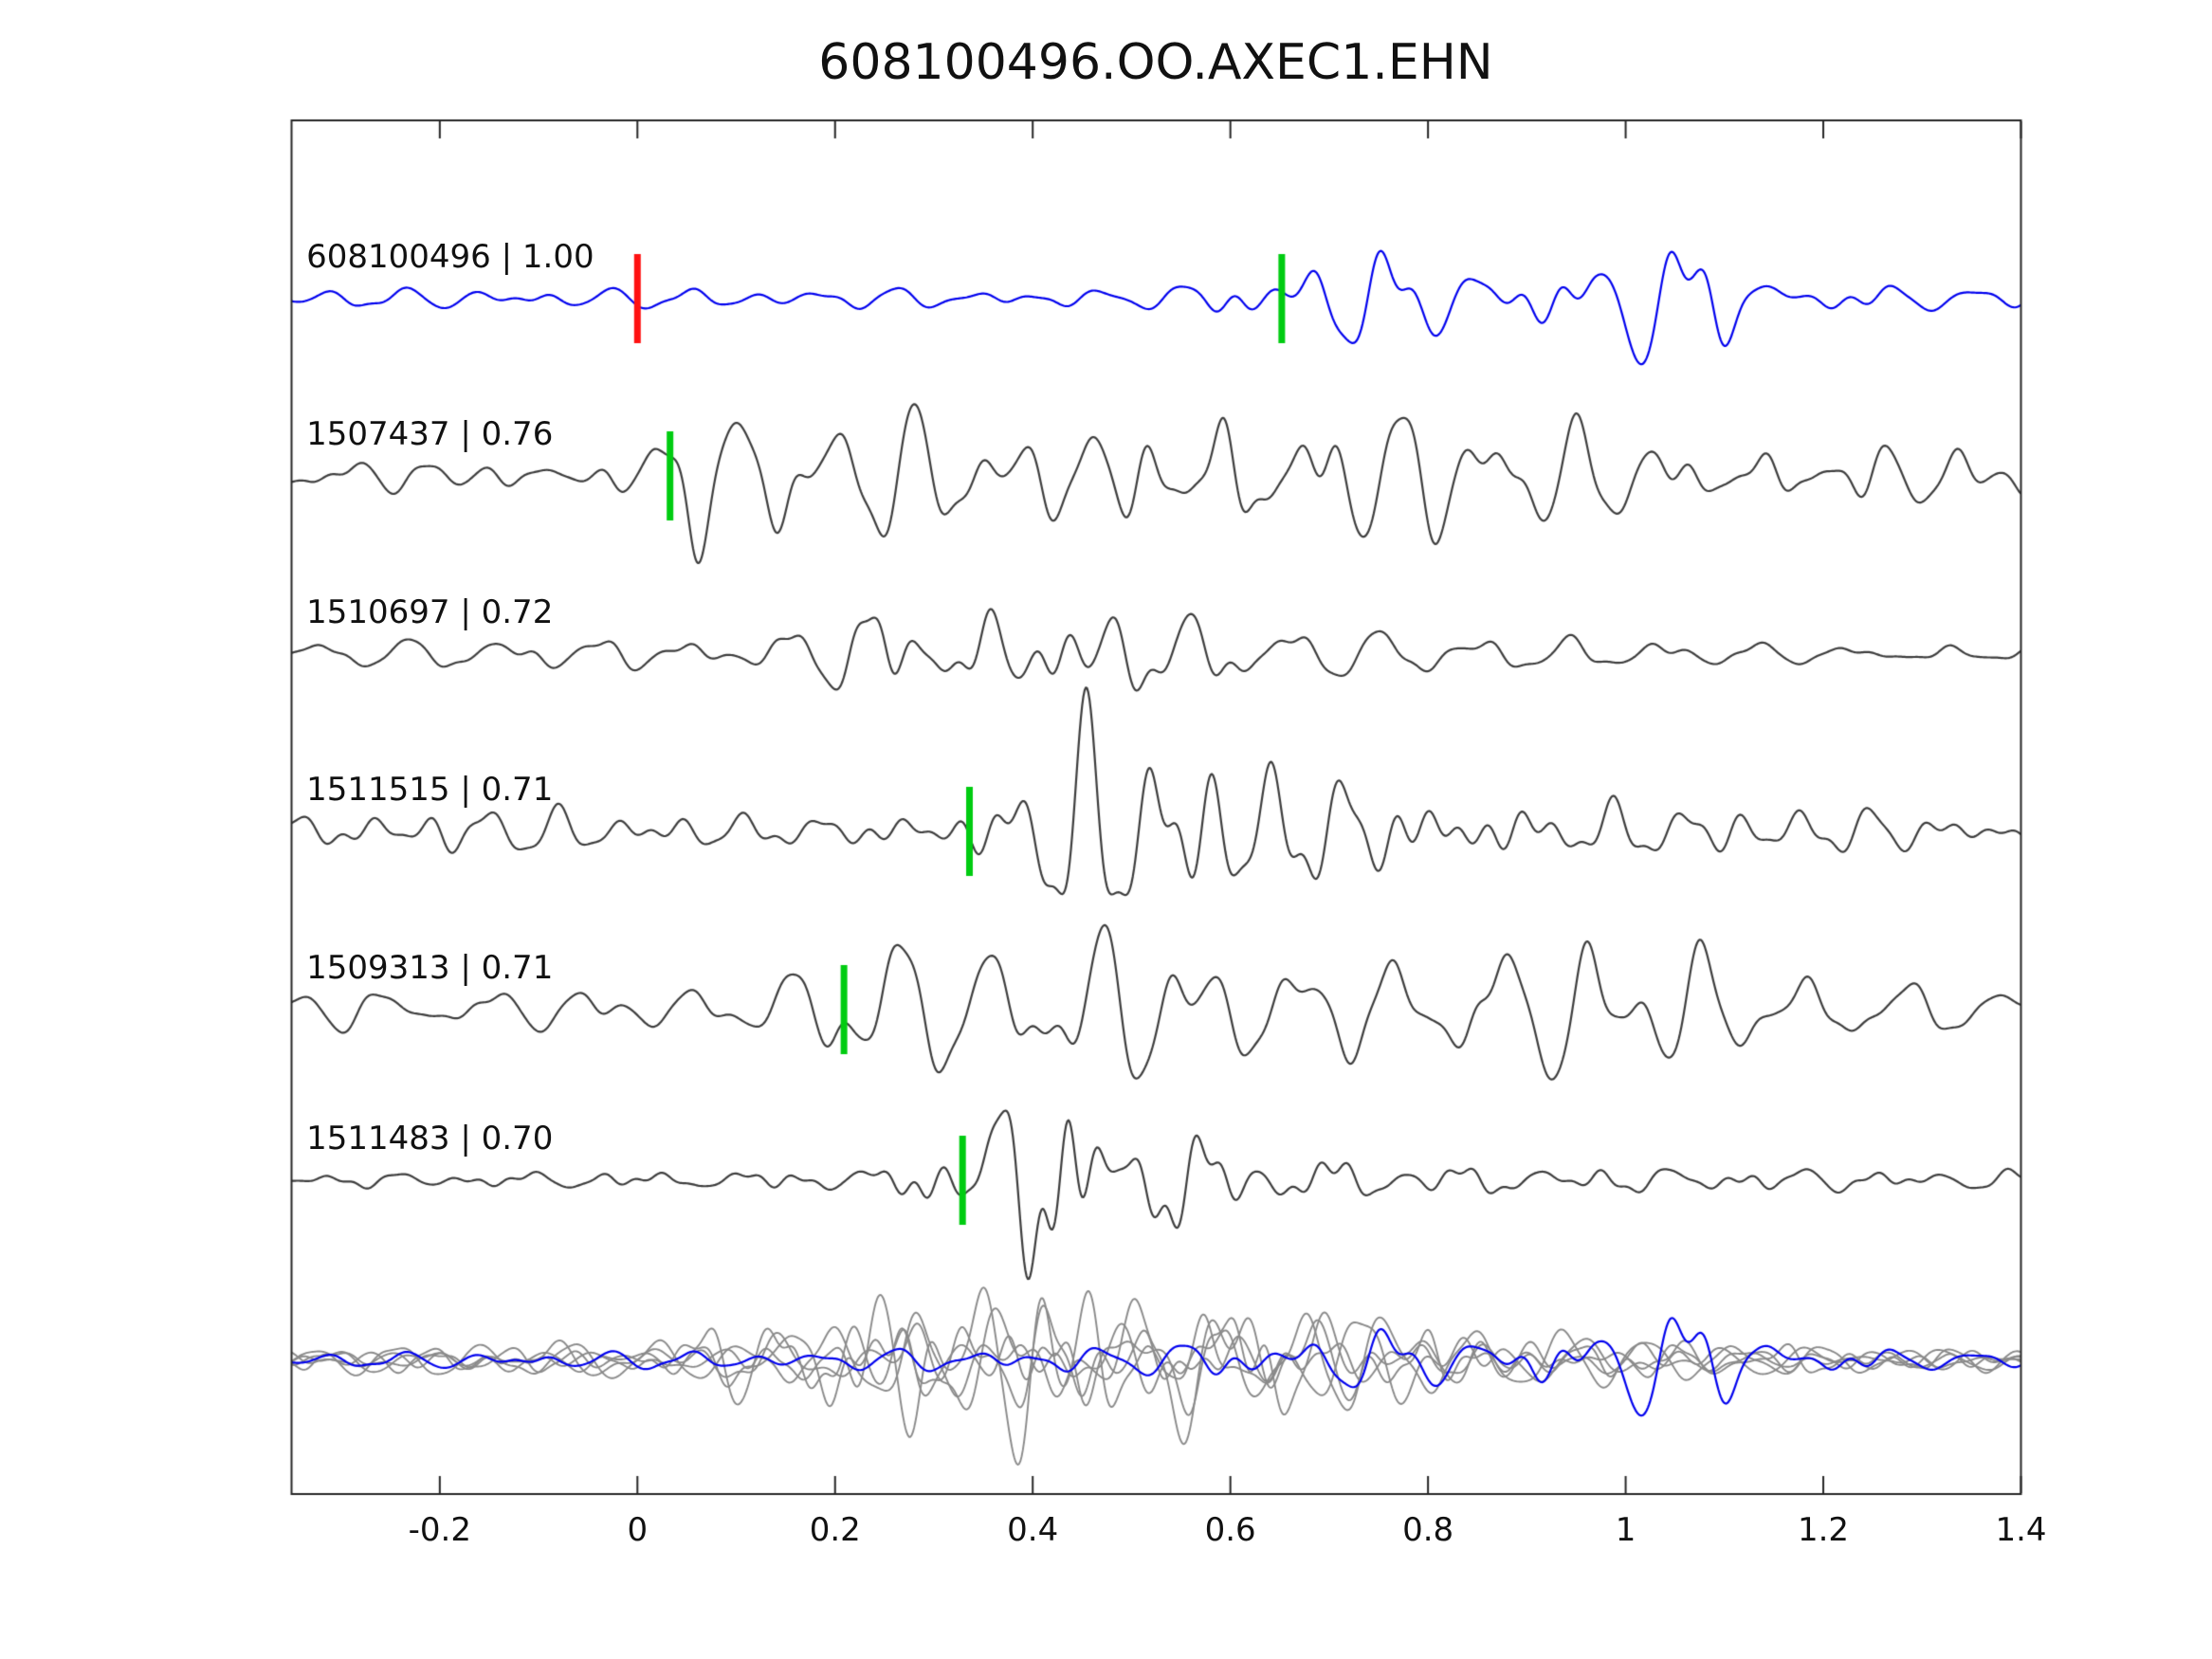  What do you see at coordinates (430, 1139) in the screenshot?
I see `trace-label-1511483: 1511483 | 0.70` at bounding box center [430, 1139].